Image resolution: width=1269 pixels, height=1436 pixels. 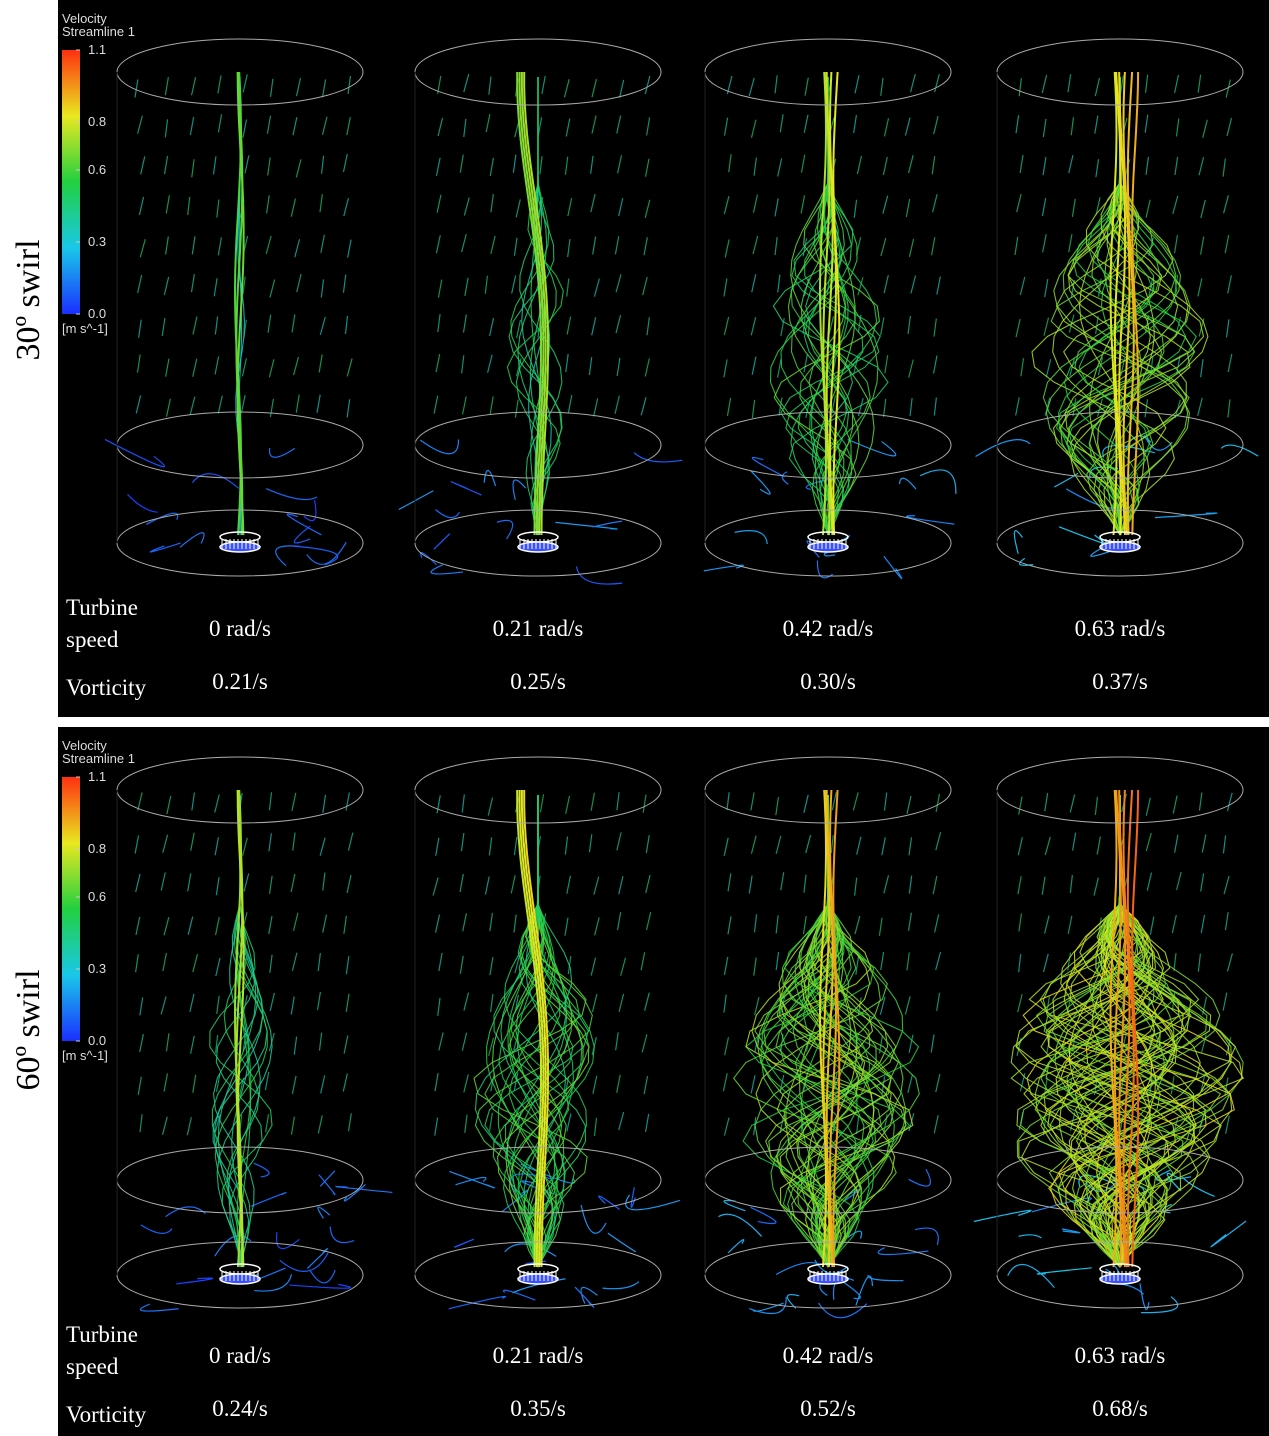 I want to click on row-label: 30º swirl, so click(x=28, y=300).